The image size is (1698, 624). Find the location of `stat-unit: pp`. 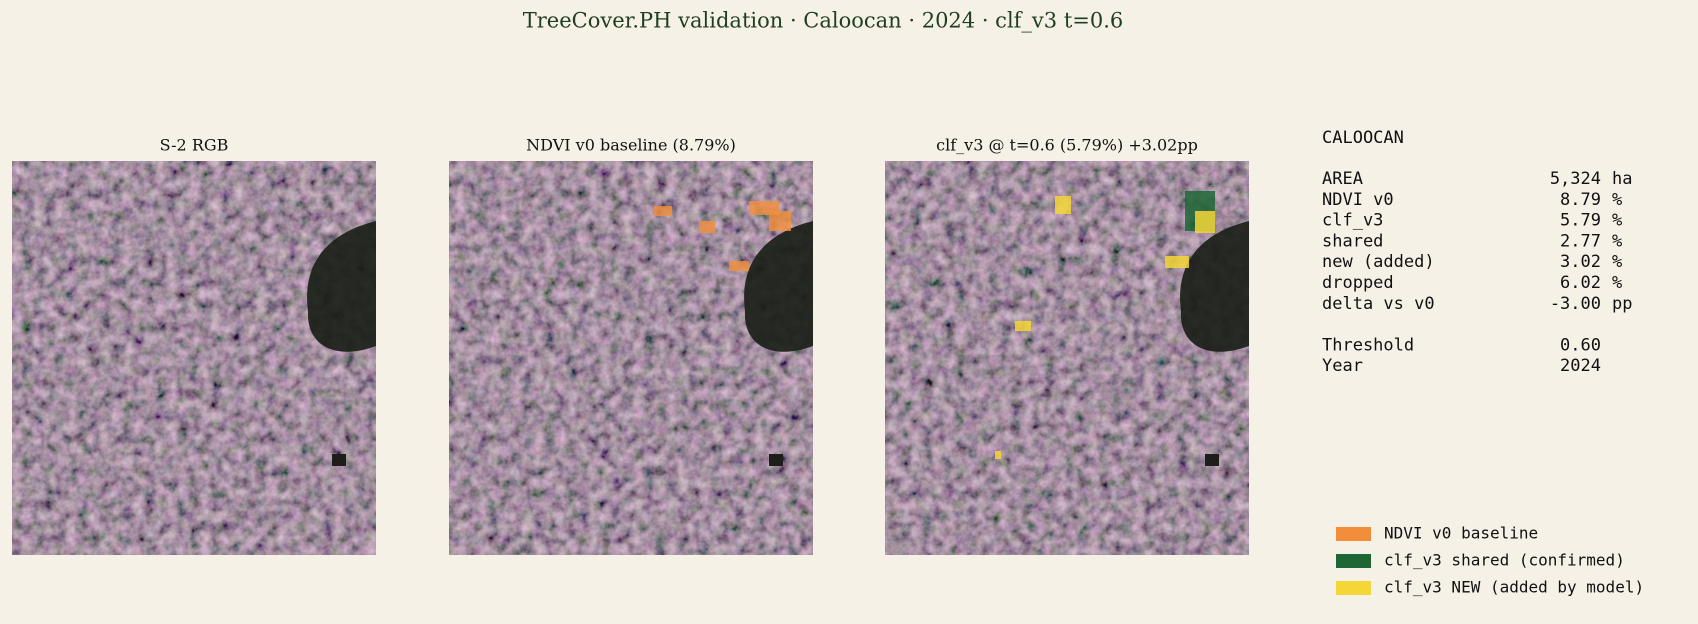

stat-unit: pp is located at coordinates (1622, 304).